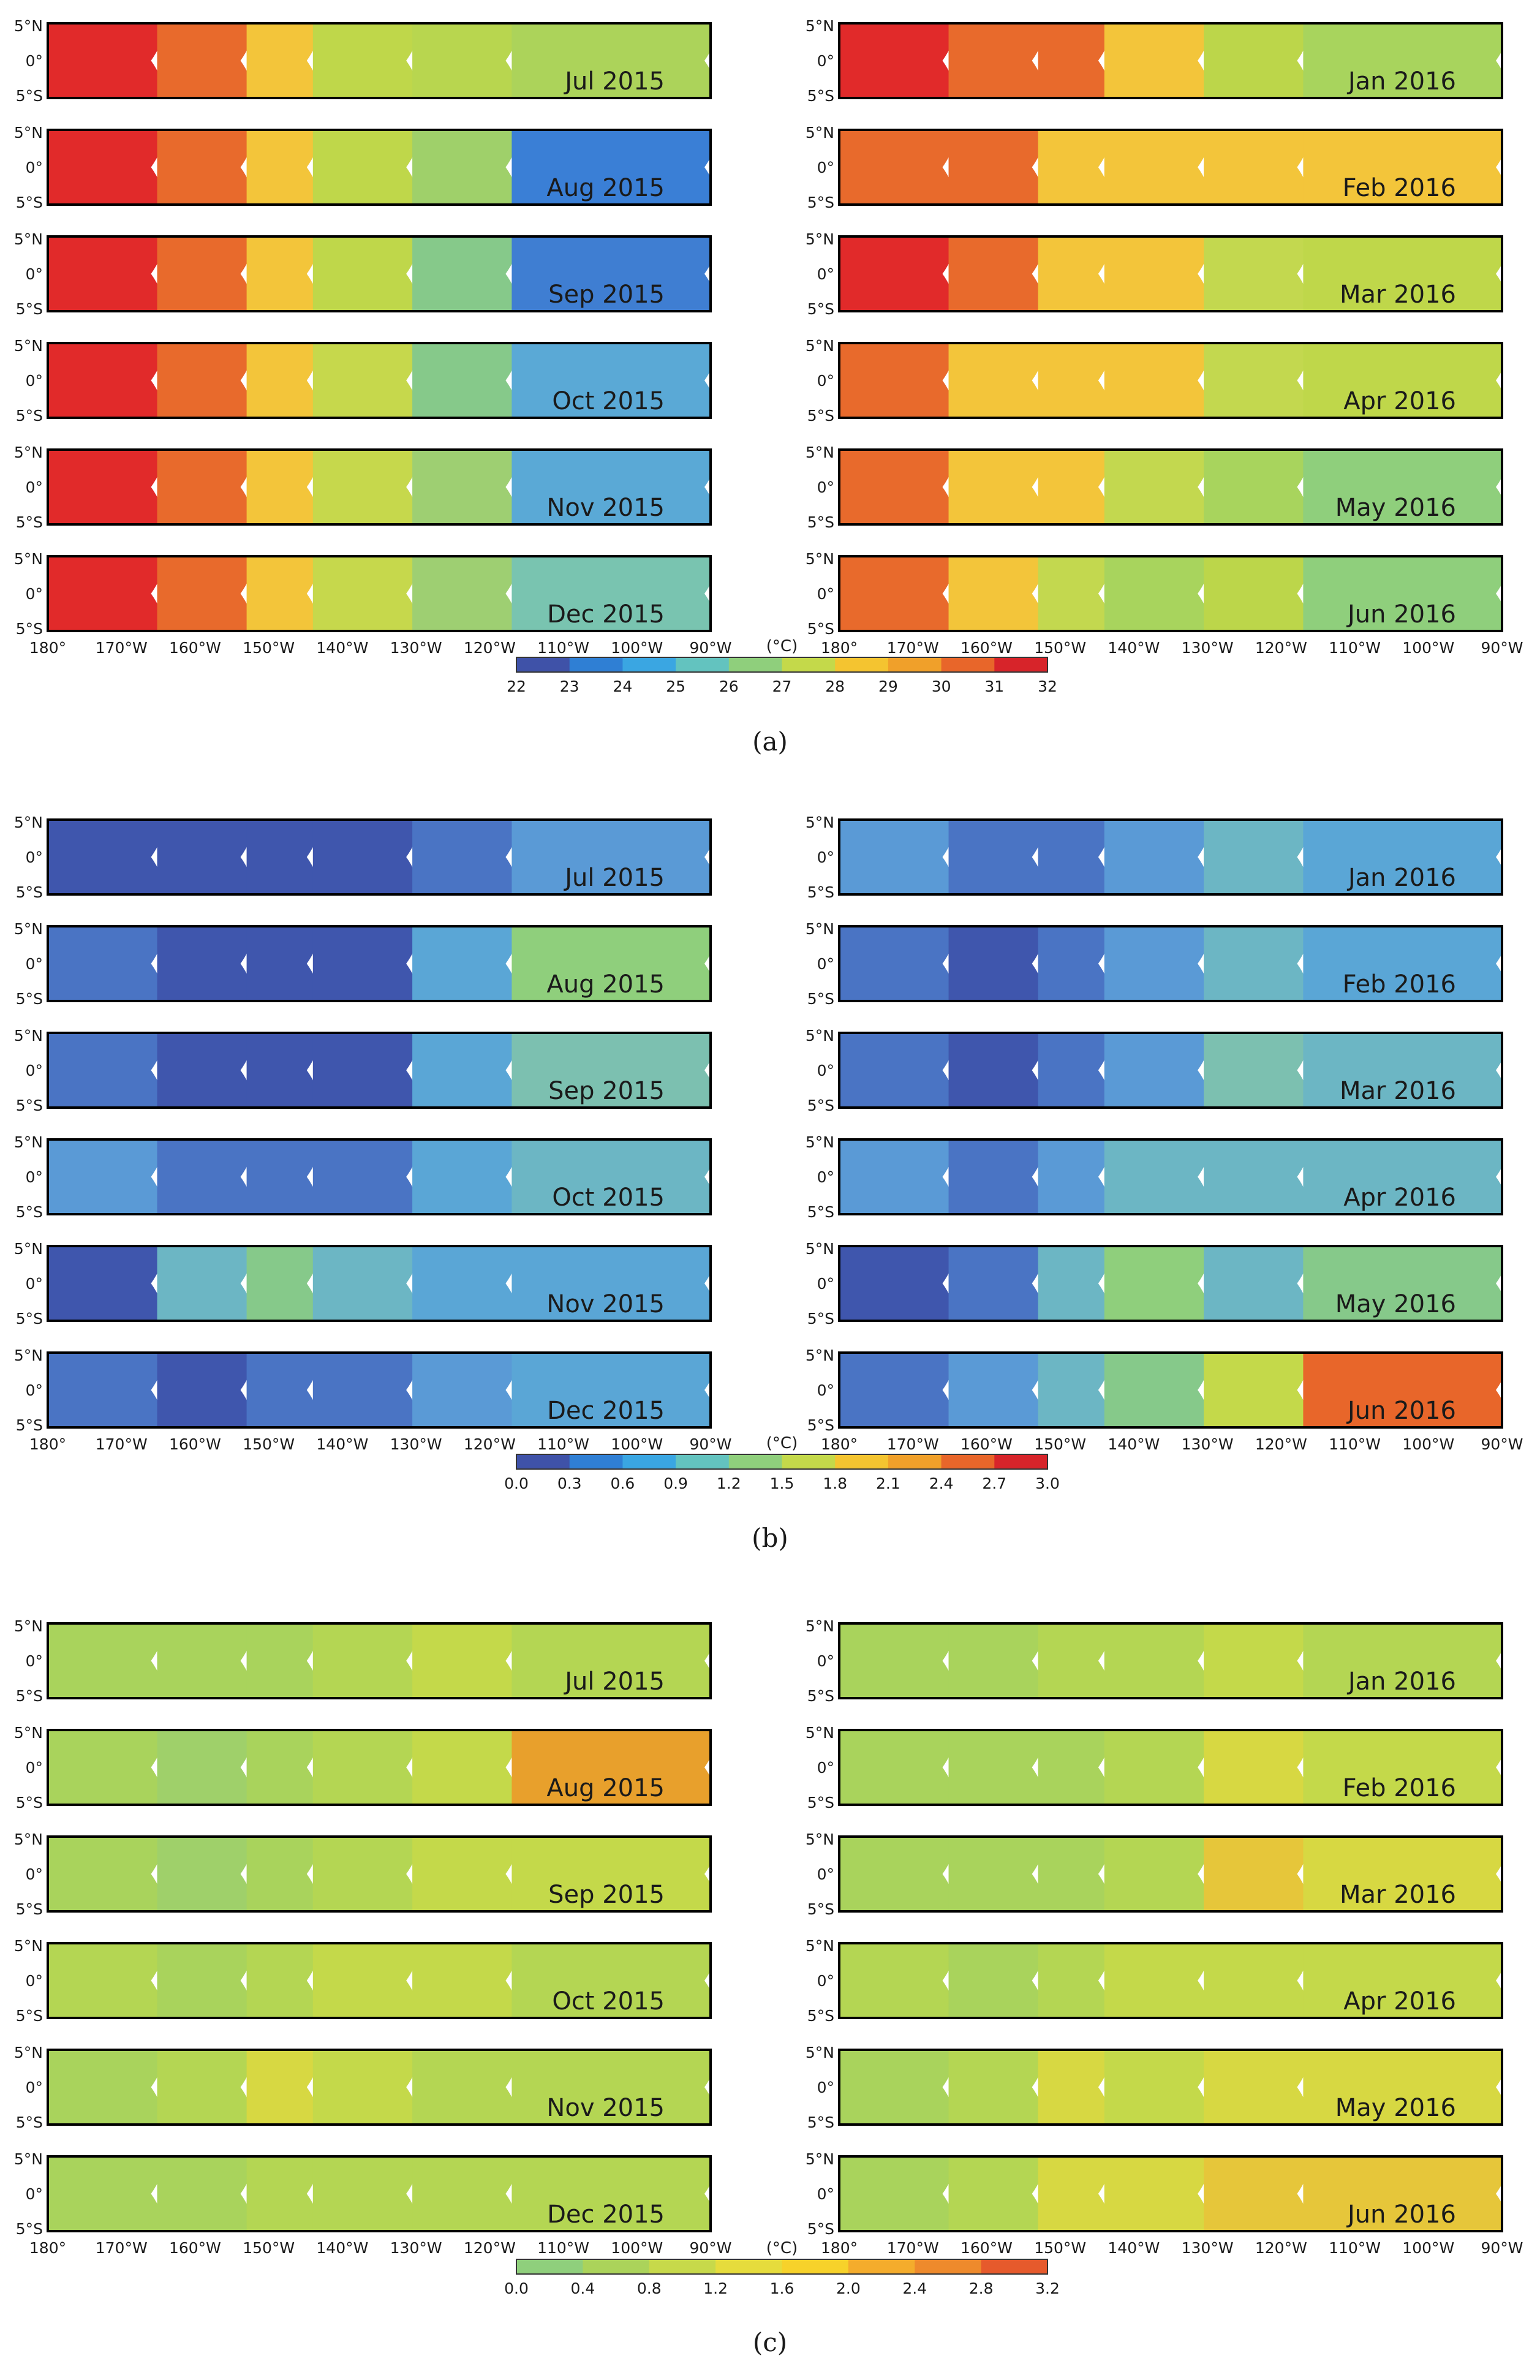 The height and width of the screenshot is (2380, 1540). Describe the element at coordinates (606, 614) in the screenshot. I see `month-label: Dec 2015` at that location.